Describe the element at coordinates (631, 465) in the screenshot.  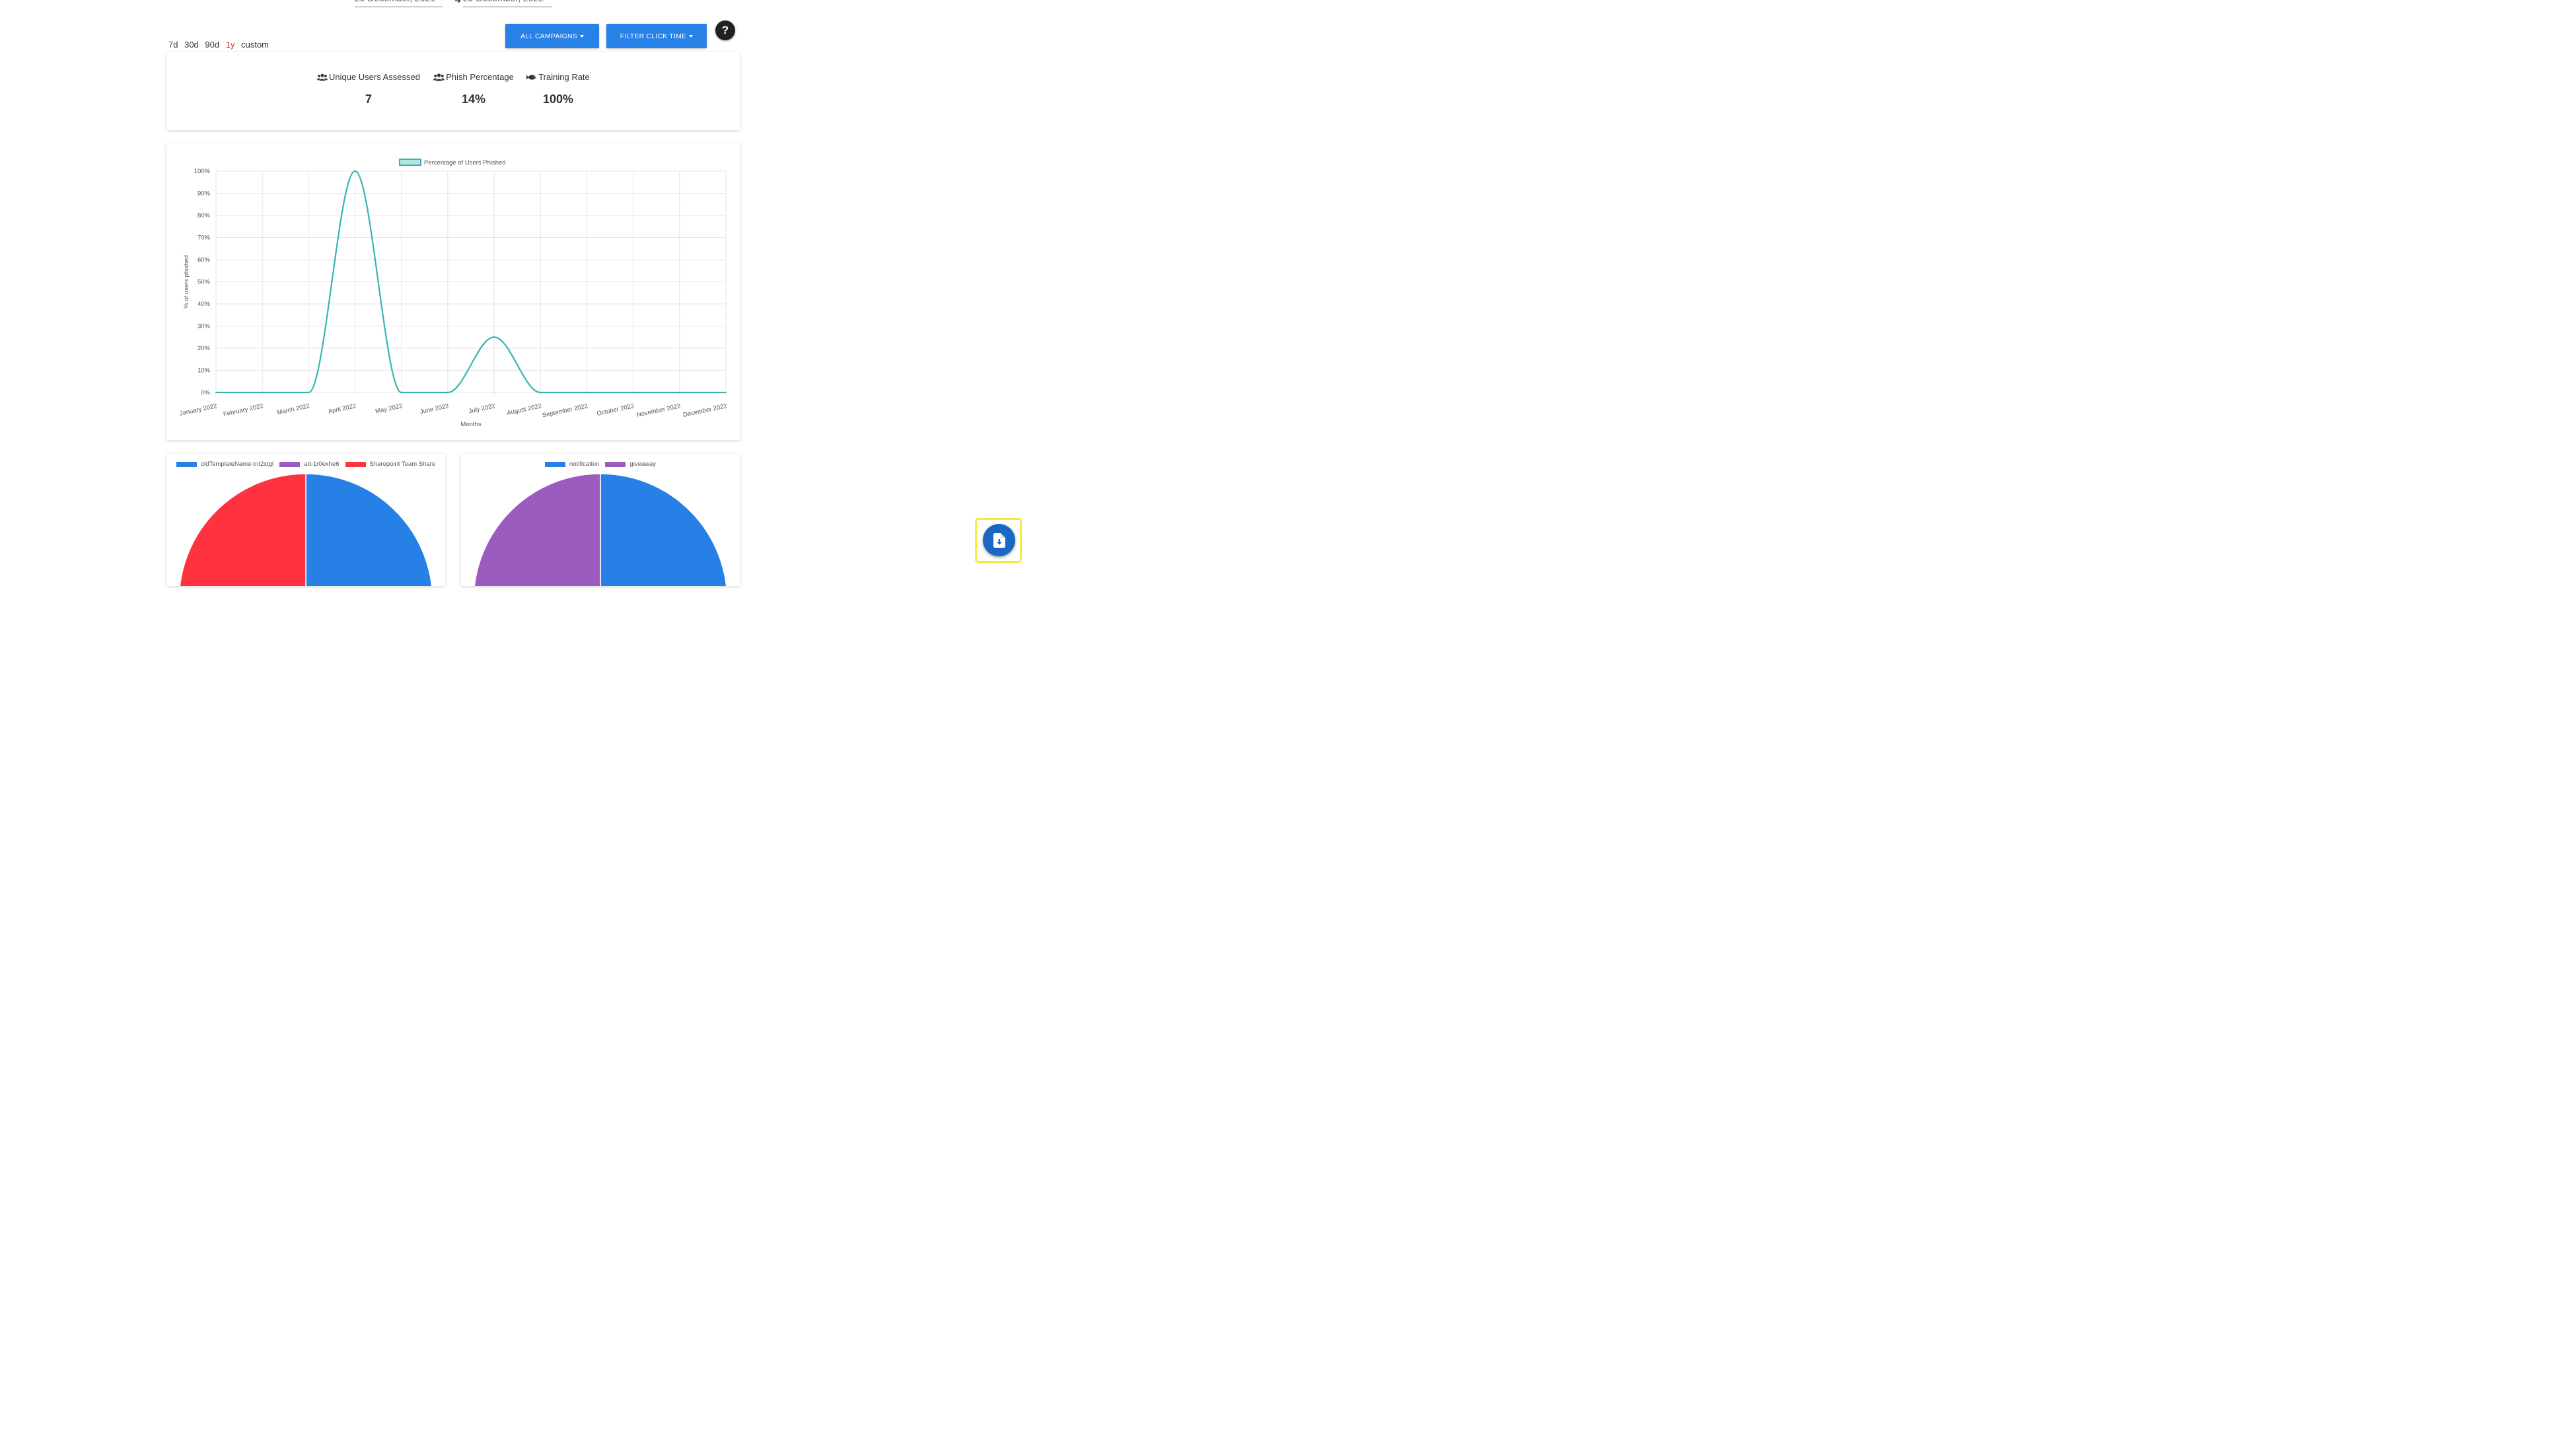
I see `legend-item: giveaway` at that location.